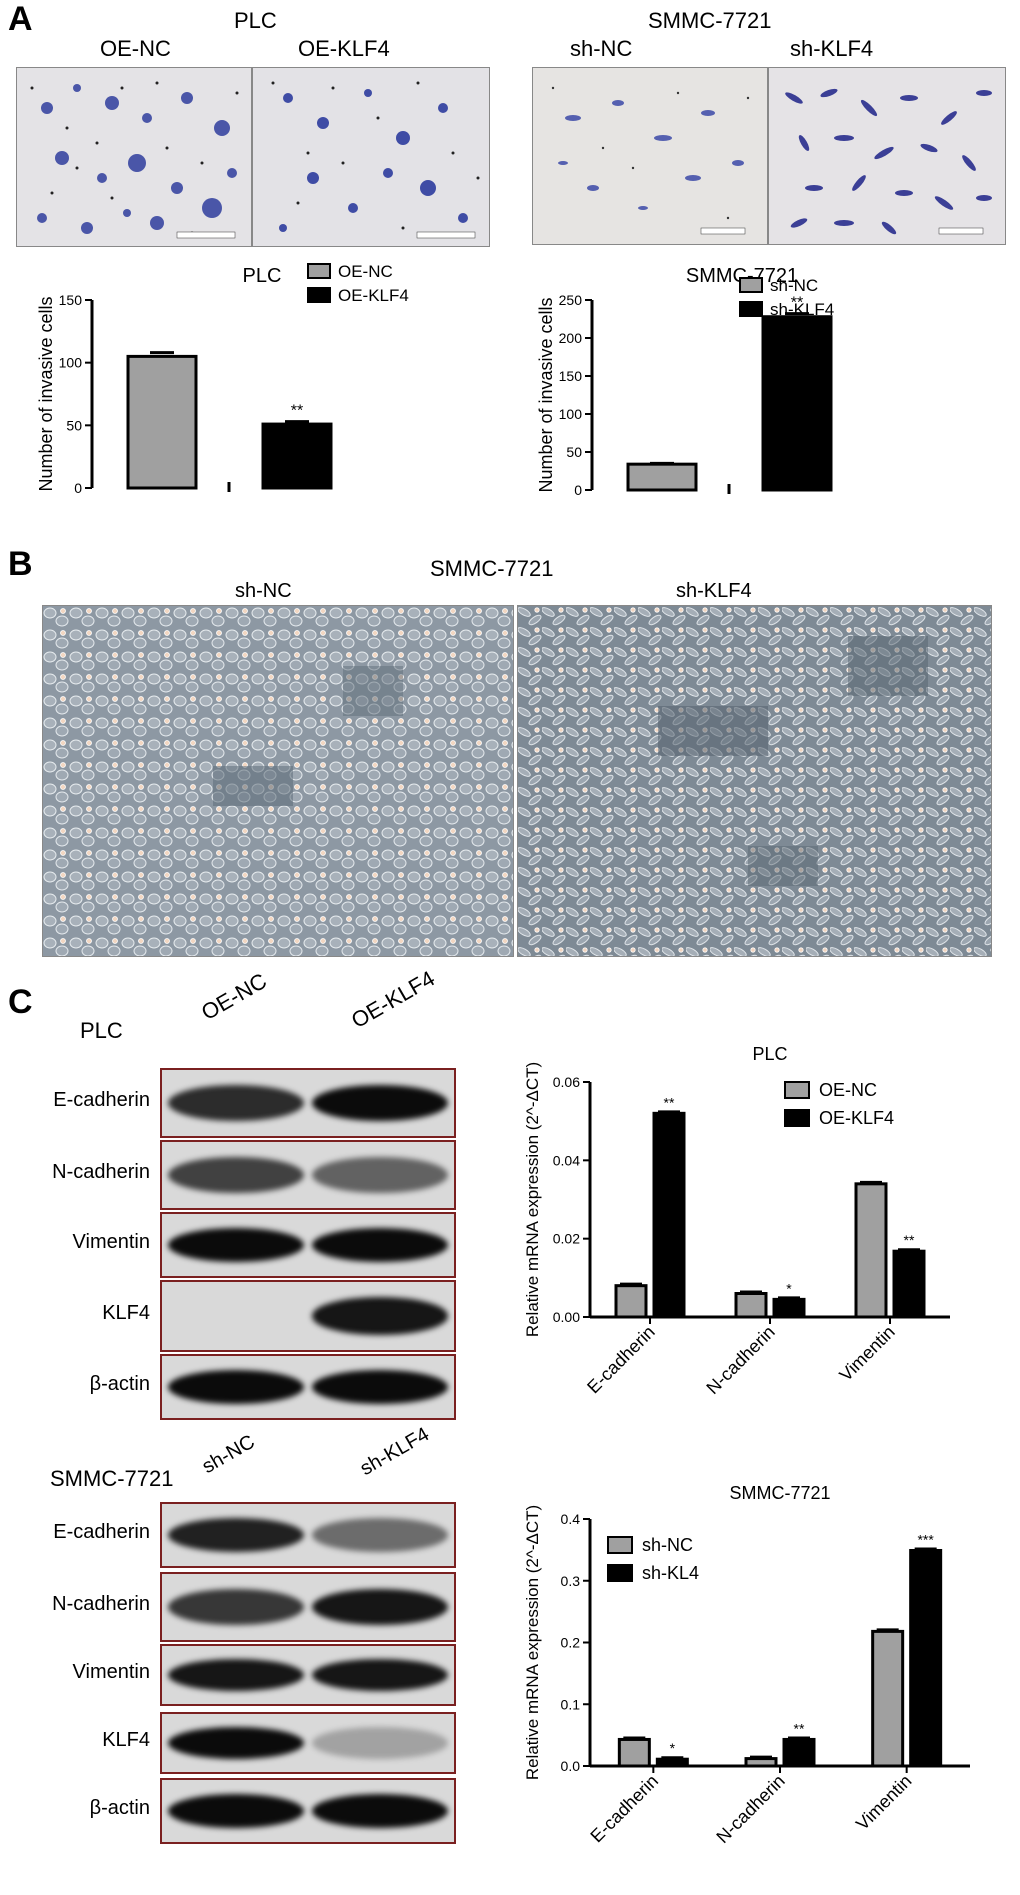 The width and height of the screenshot is (1020, 1895). Describe the element at coordinates (571, 1704) in the screenshot. I see `y-tick-label: 0.1` at that location.